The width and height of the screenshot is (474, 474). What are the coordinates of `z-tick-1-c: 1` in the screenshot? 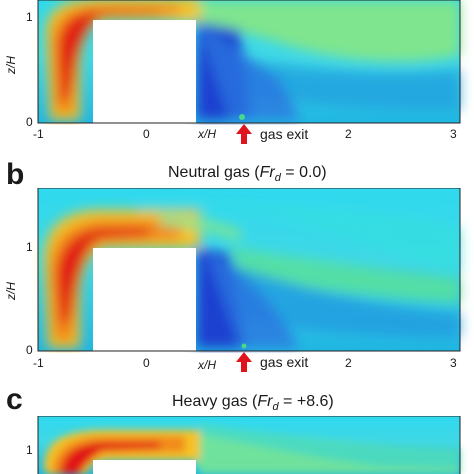 It's located at (29, 450).